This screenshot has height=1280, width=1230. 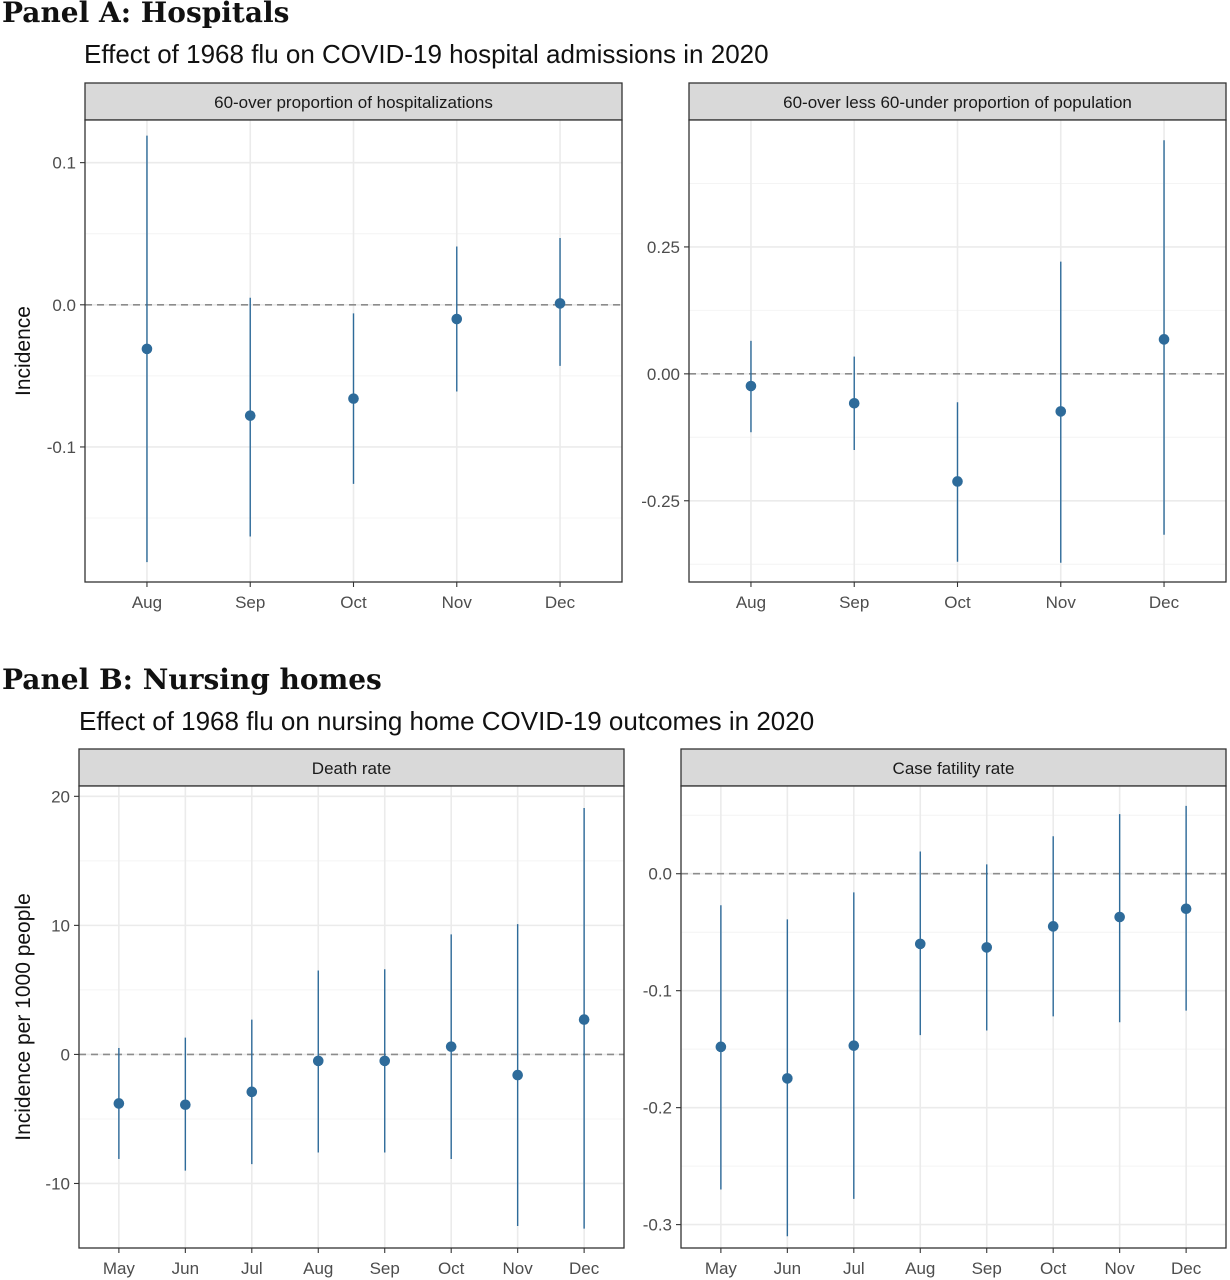 I want to click on y-tick-label: 20, so click(x=60, y=796).